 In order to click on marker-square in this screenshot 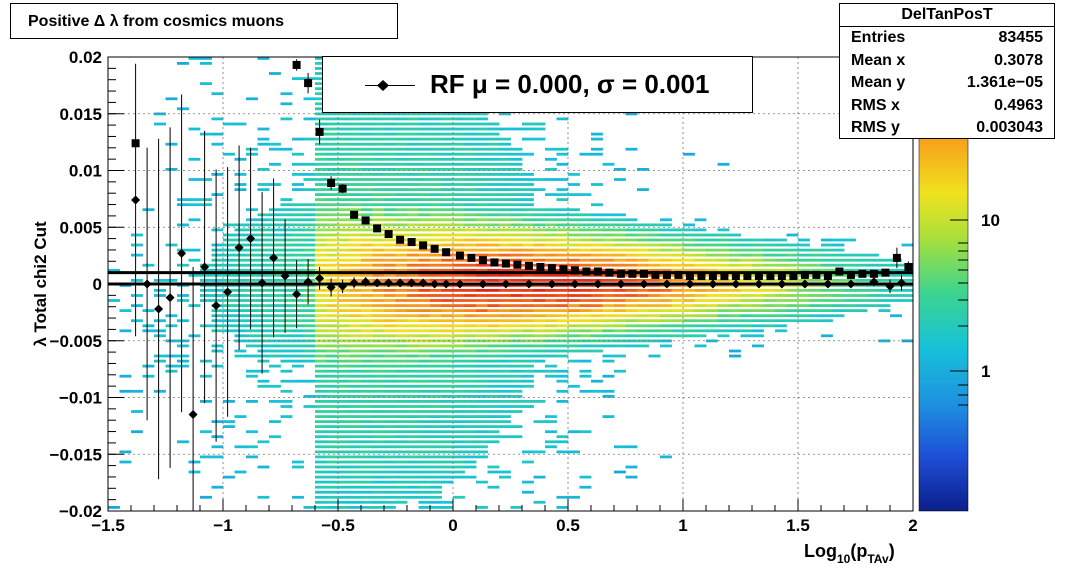, I will do `click(446, 252)`.